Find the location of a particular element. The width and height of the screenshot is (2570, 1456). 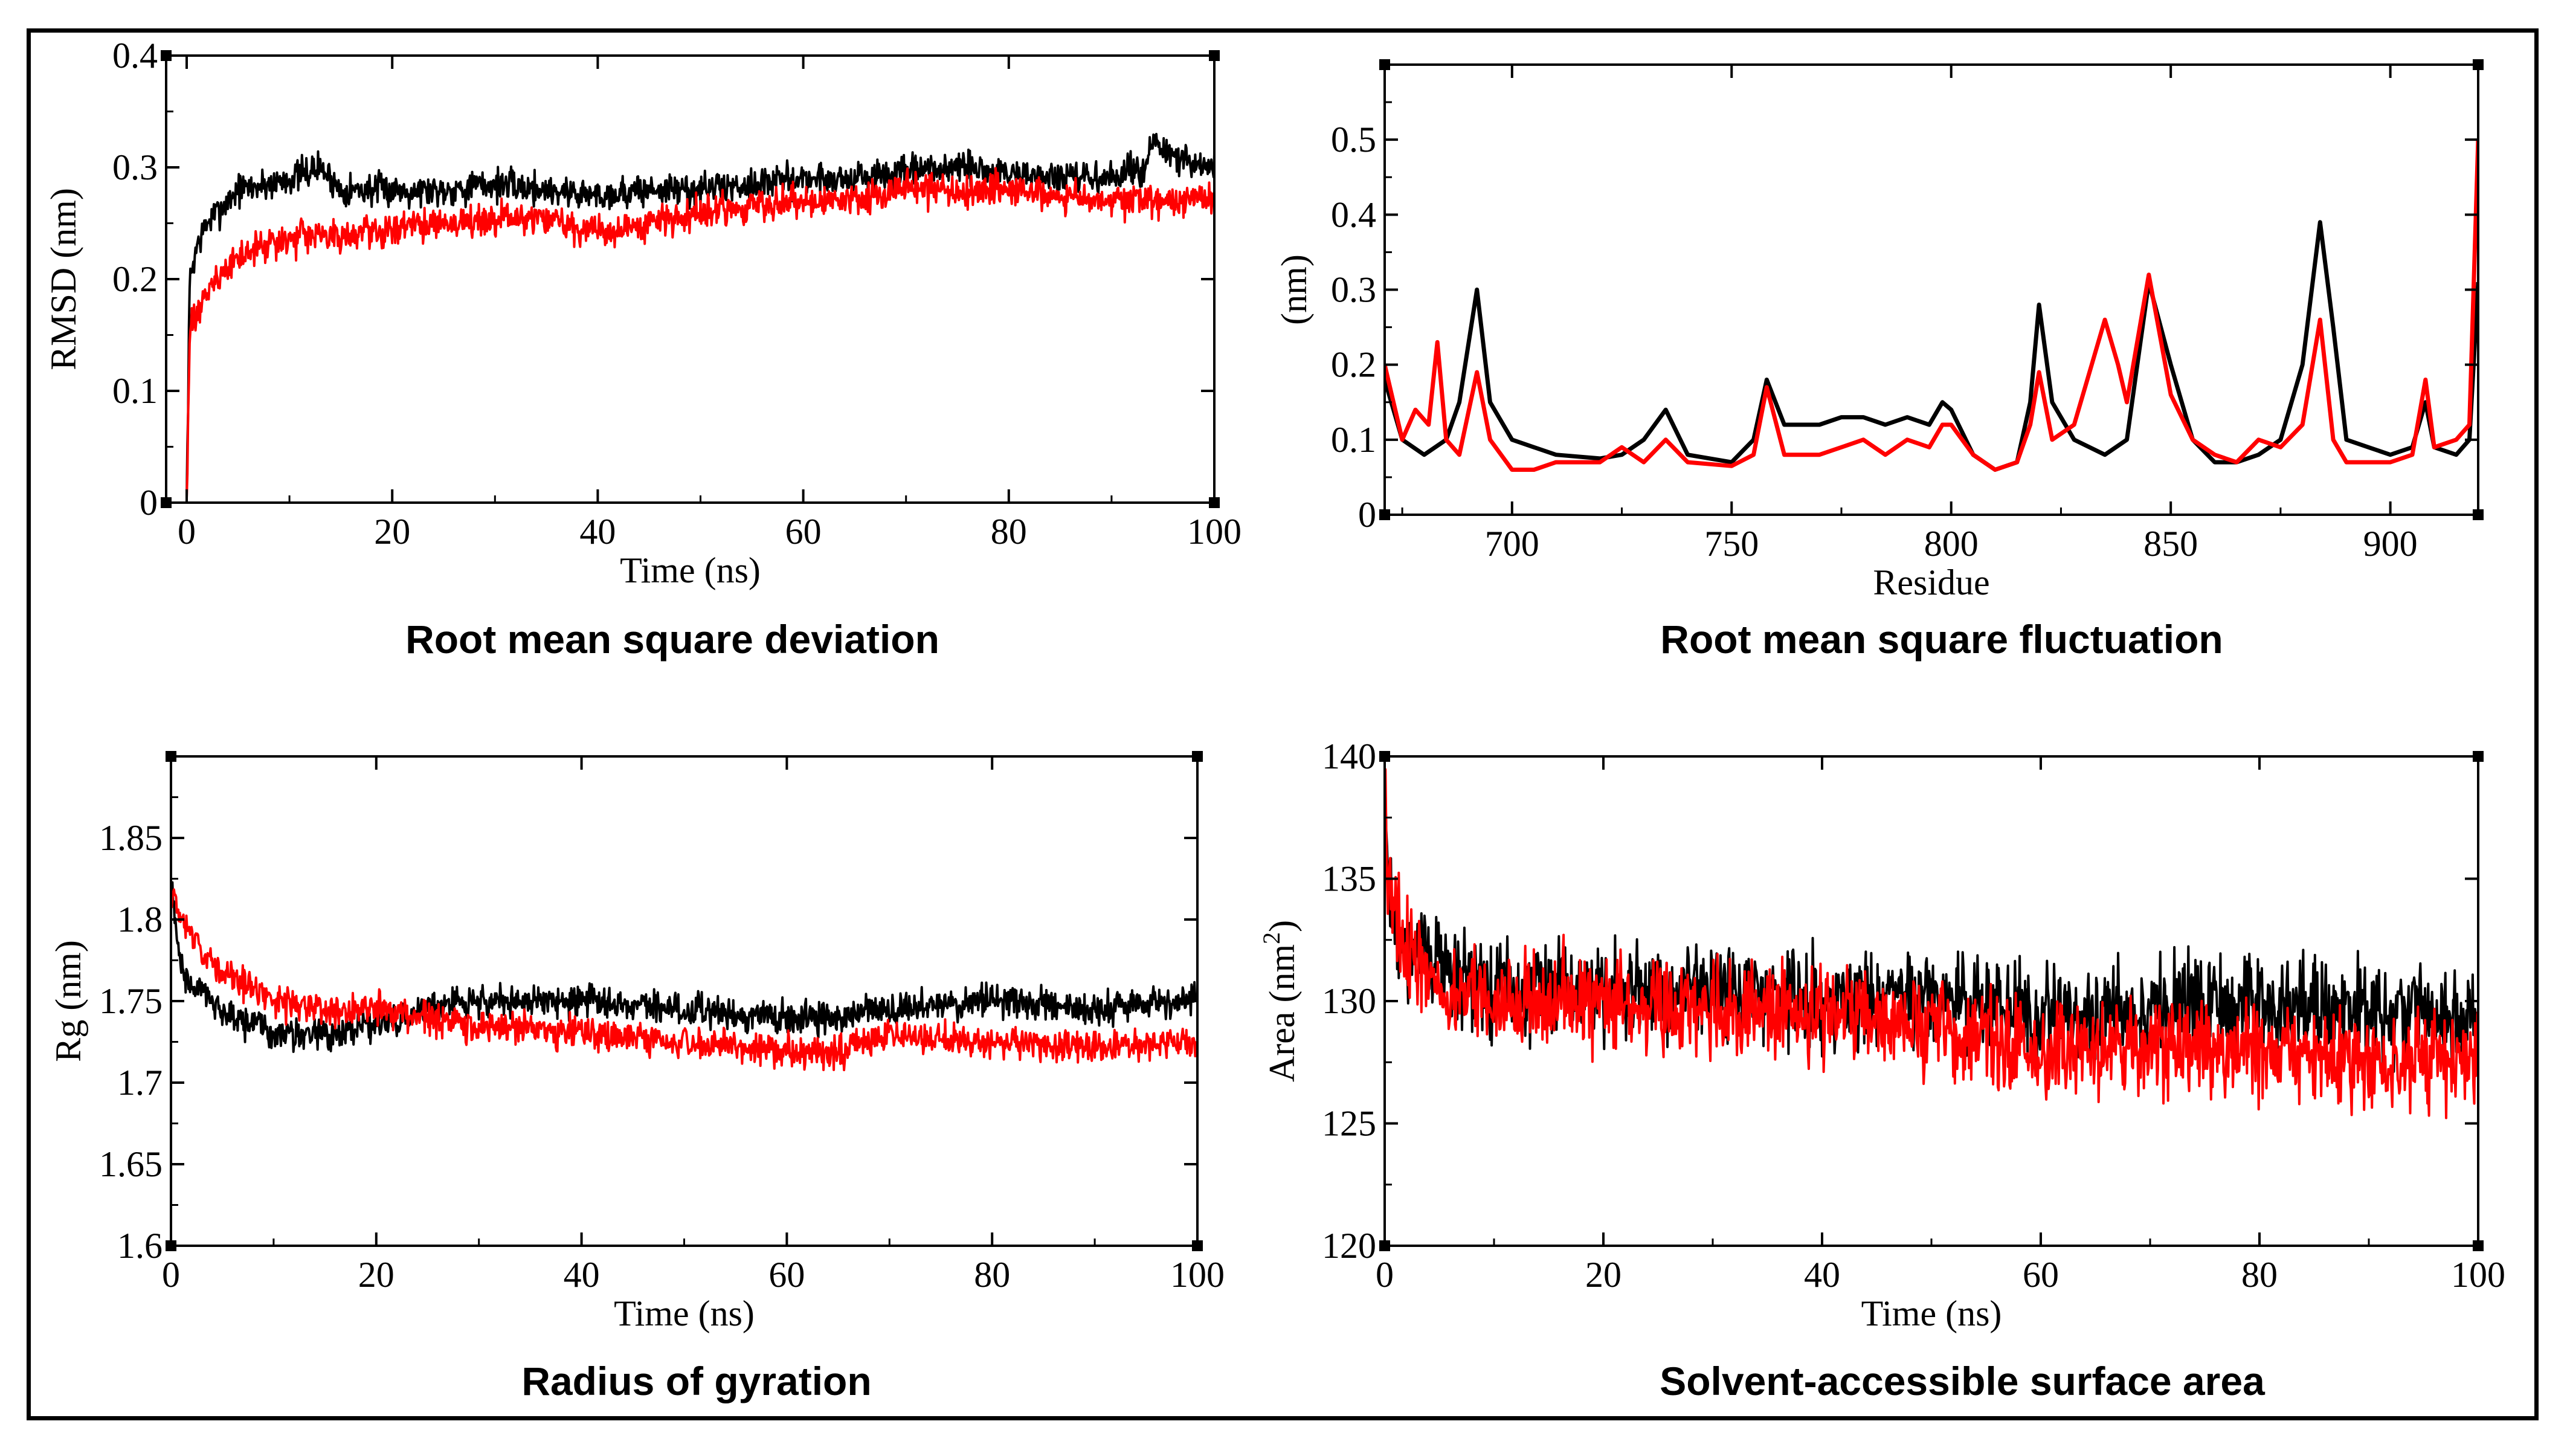

y-axis-title: (nm) is located at coordinates (1294, 289).